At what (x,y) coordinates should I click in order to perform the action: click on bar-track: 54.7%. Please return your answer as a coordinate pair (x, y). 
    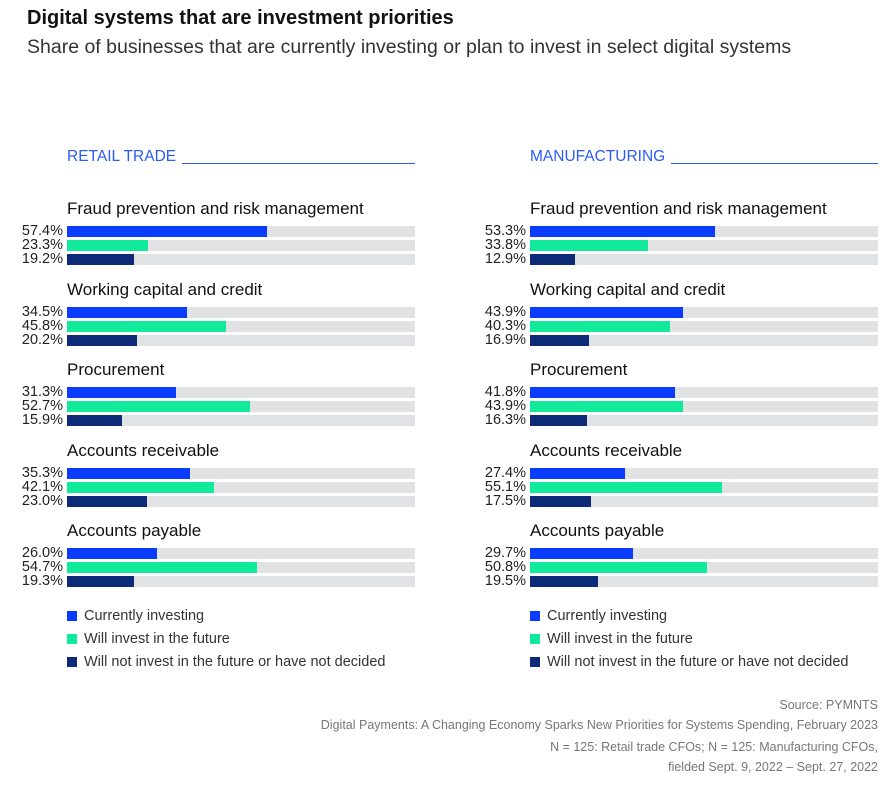
    Looking at the image, I should click on (218, 567).